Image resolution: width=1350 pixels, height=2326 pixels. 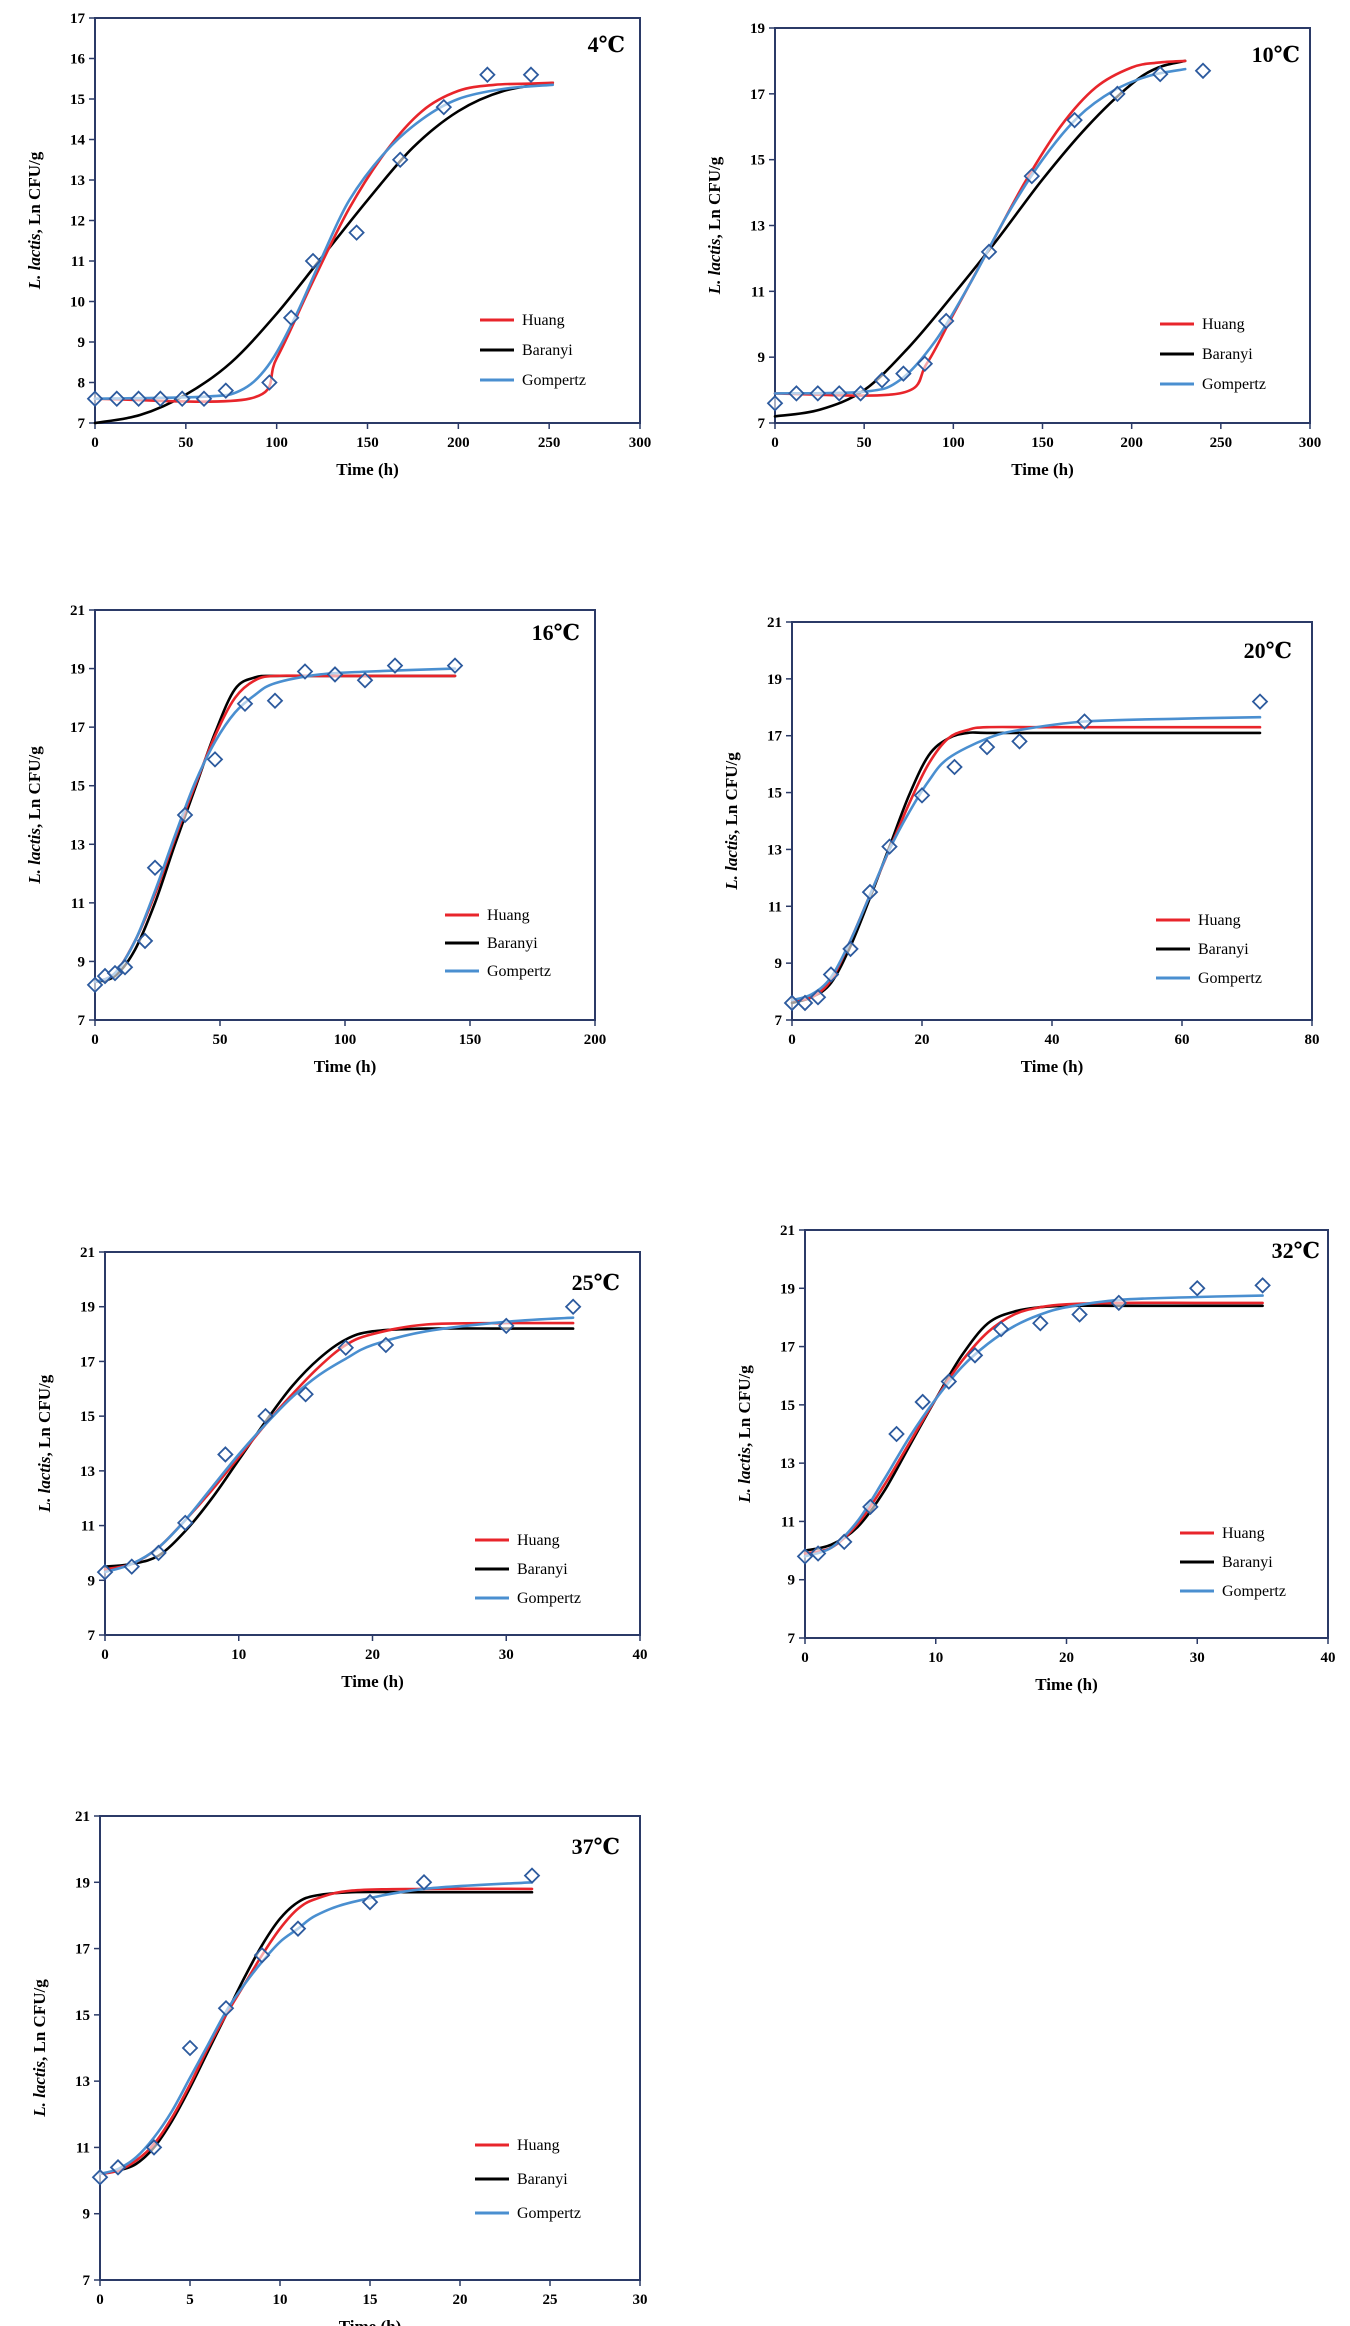 What do you see at coordinates (92, 1636) in the screenshot?
I see `y-tick-label: 7` at bounding box center [92, 1636].